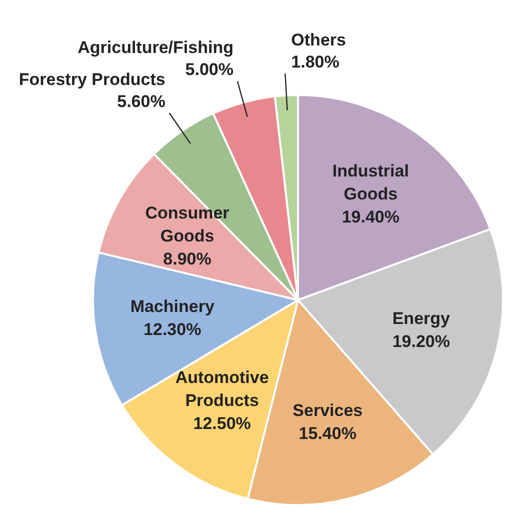 The height and width of the screenshot is (527, 526). What do you see at coordinates (173, 330) in the screenshot?
I see `data-label: 12.30%` at bounding box center [173, 330].